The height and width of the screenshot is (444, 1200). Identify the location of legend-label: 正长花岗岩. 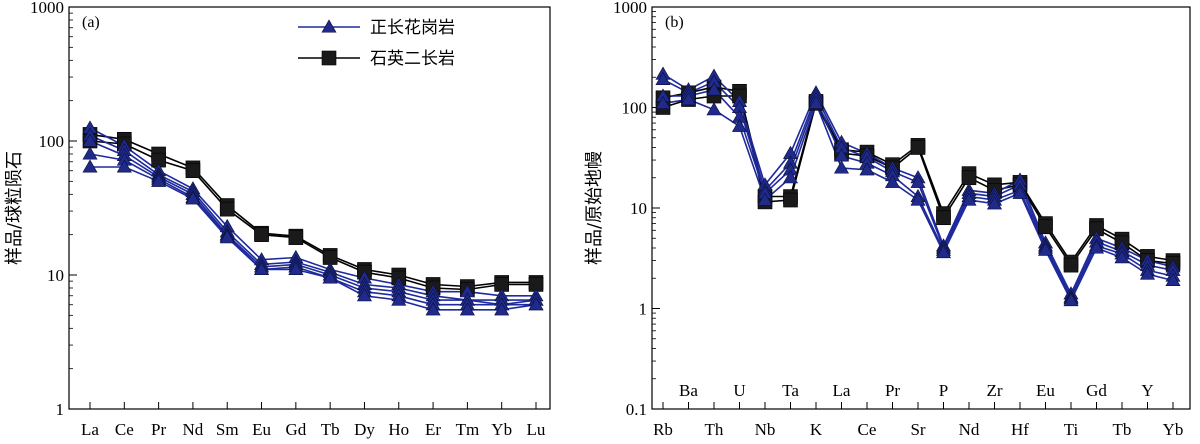
(412, 28).